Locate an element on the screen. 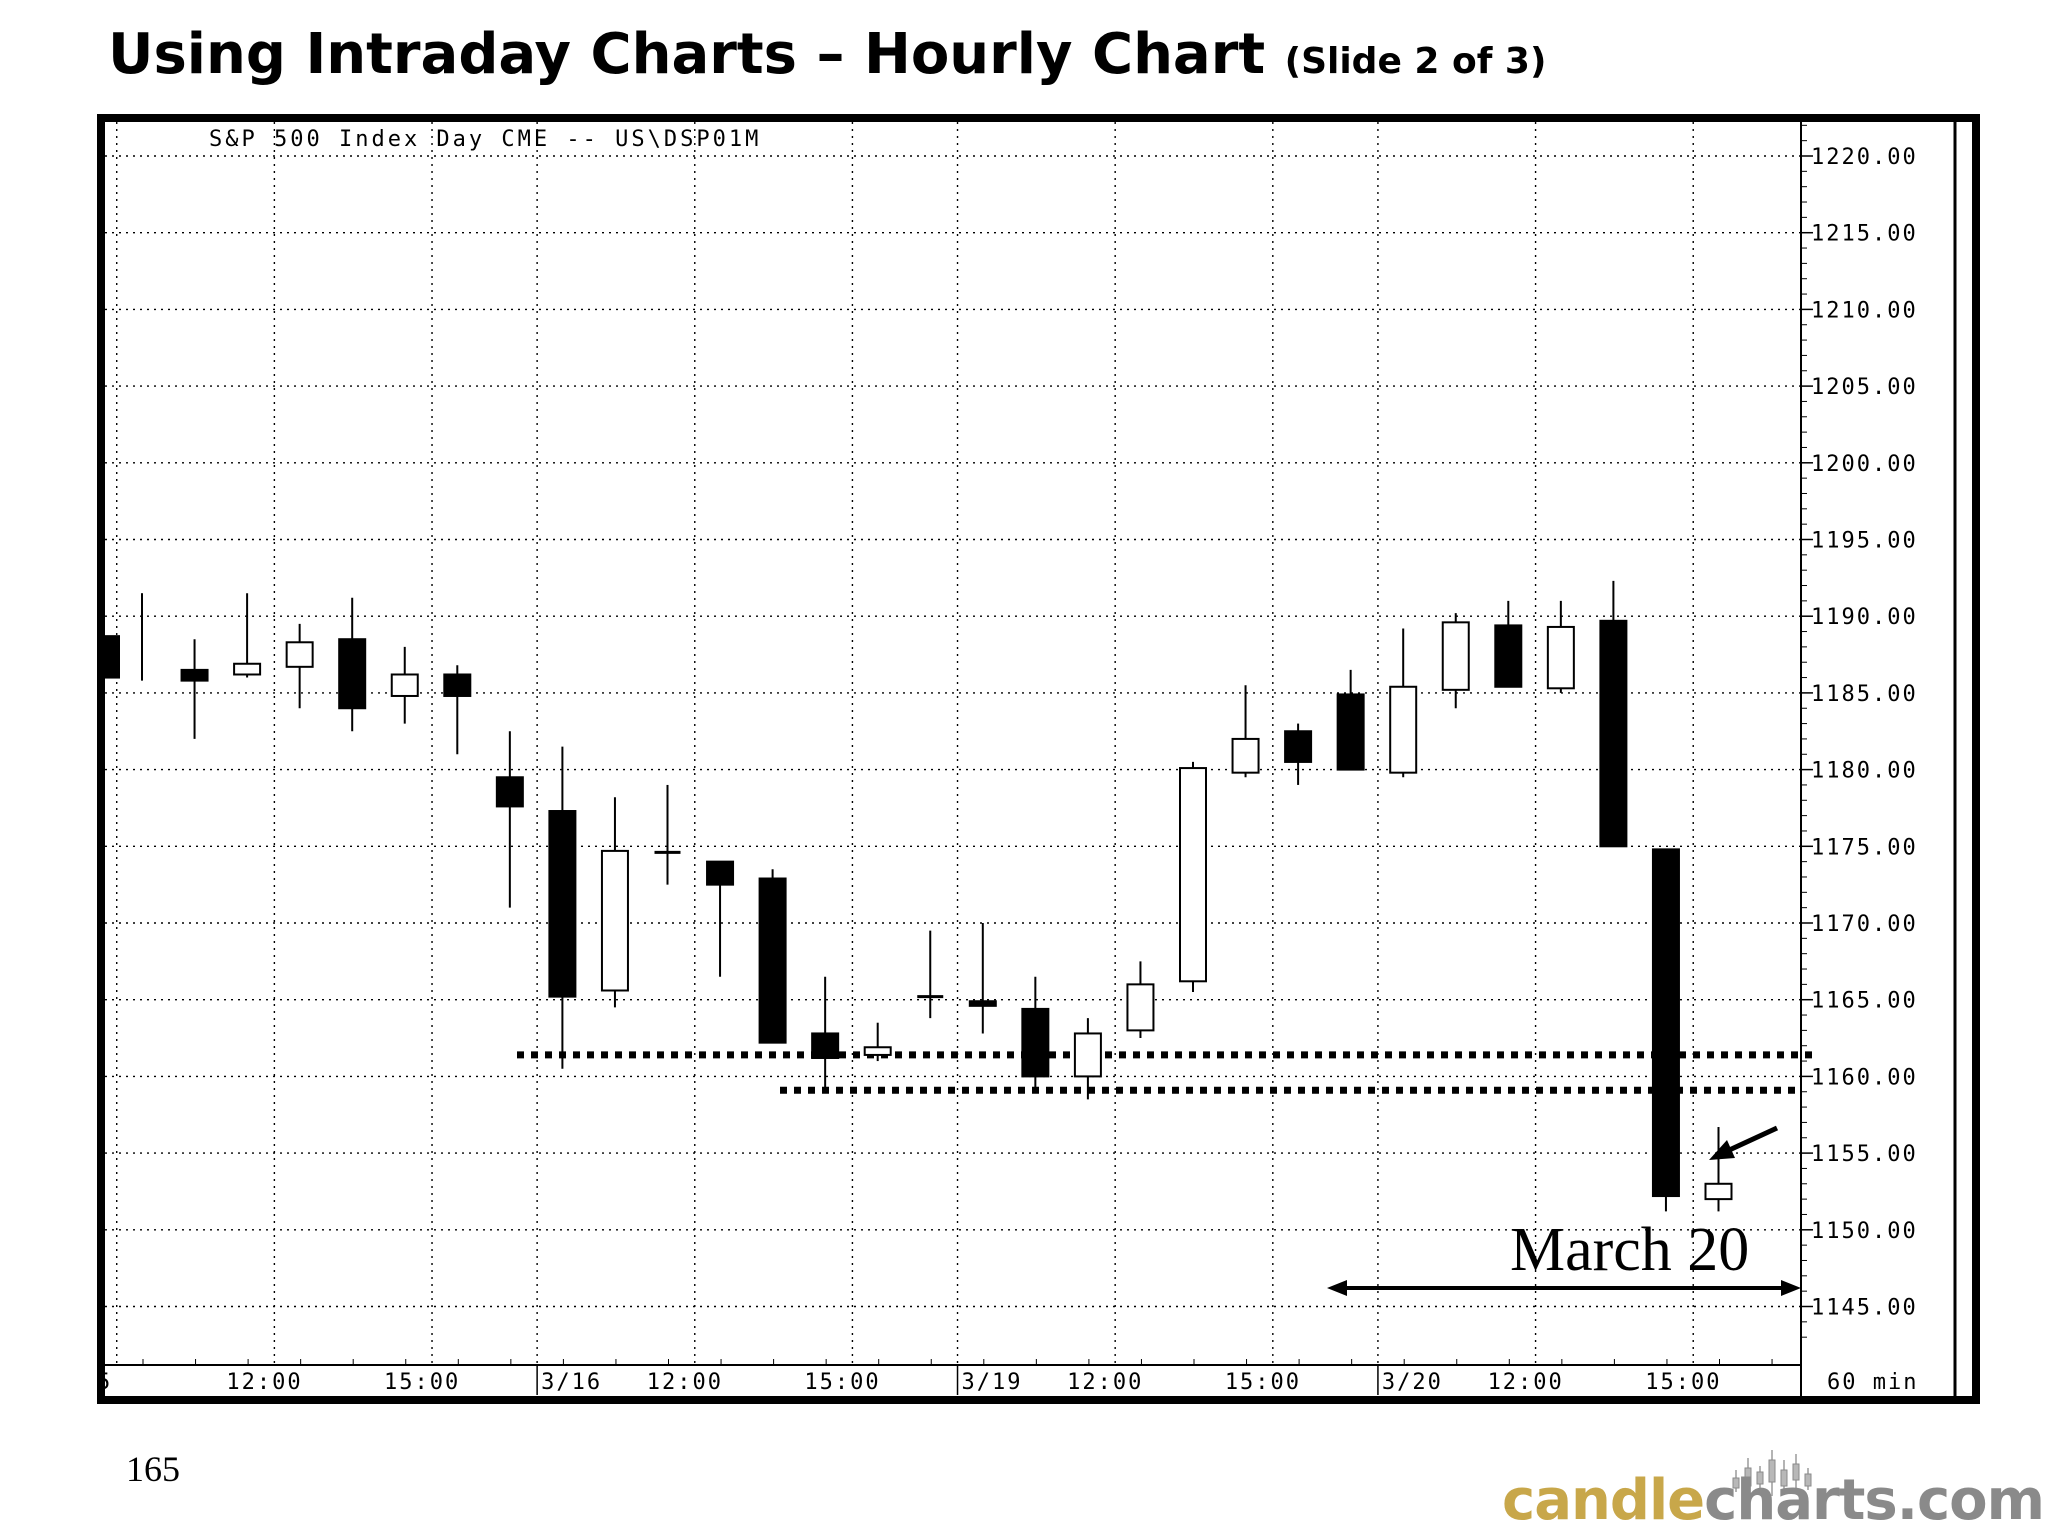 The height and width of the screenshot is (1536, 2048). y-tick-label: 1145.00 is located at coordinates (1864, 1308).